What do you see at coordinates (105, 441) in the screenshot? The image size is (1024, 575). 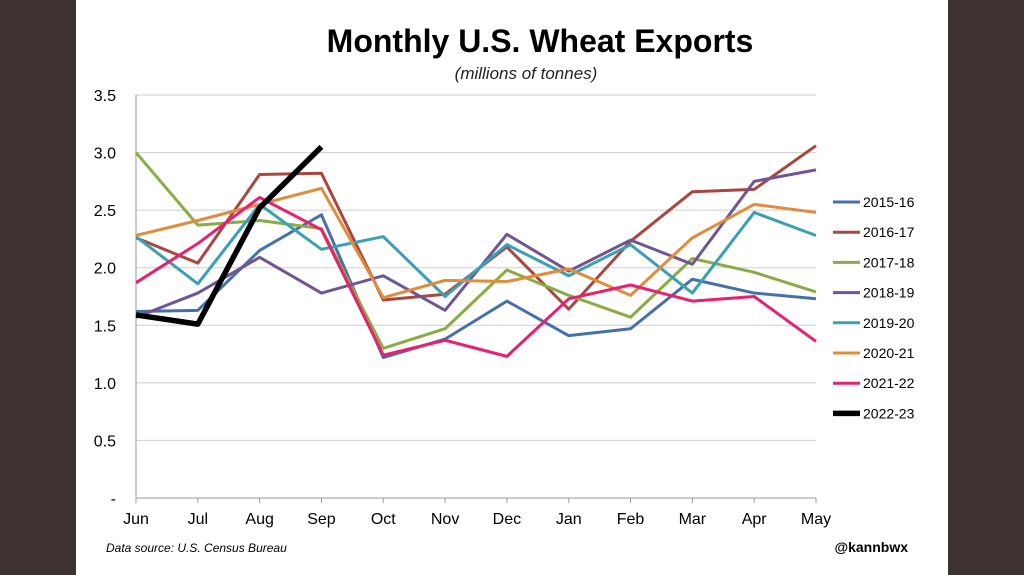 I see `y-tick-label: 0.5` at bounding box center [105, 441].